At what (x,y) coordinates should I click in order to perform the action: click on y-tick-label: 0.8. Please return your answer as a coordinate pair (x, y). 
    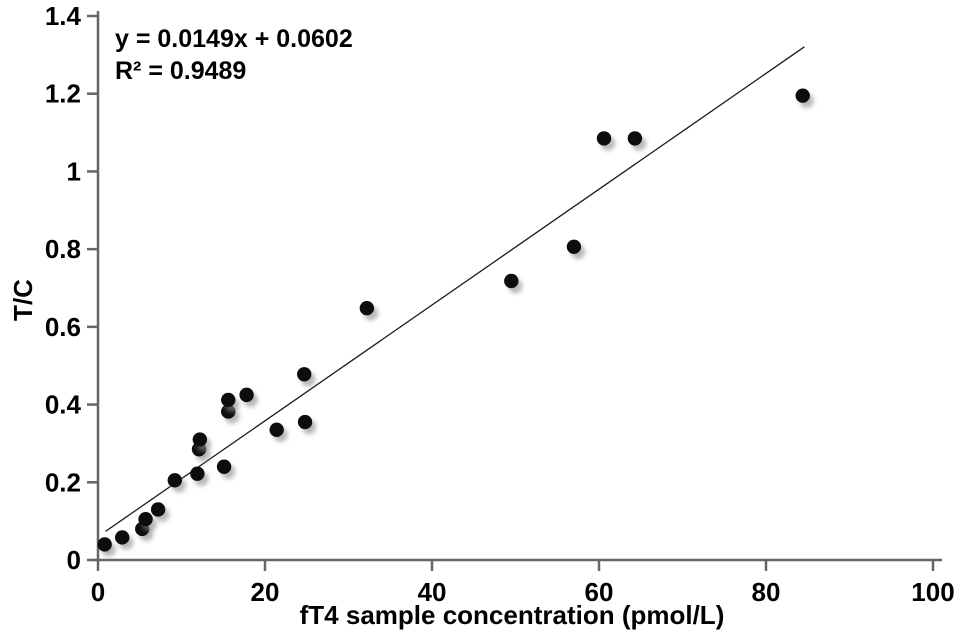
    Looking at the image, I should click on (63, 249).